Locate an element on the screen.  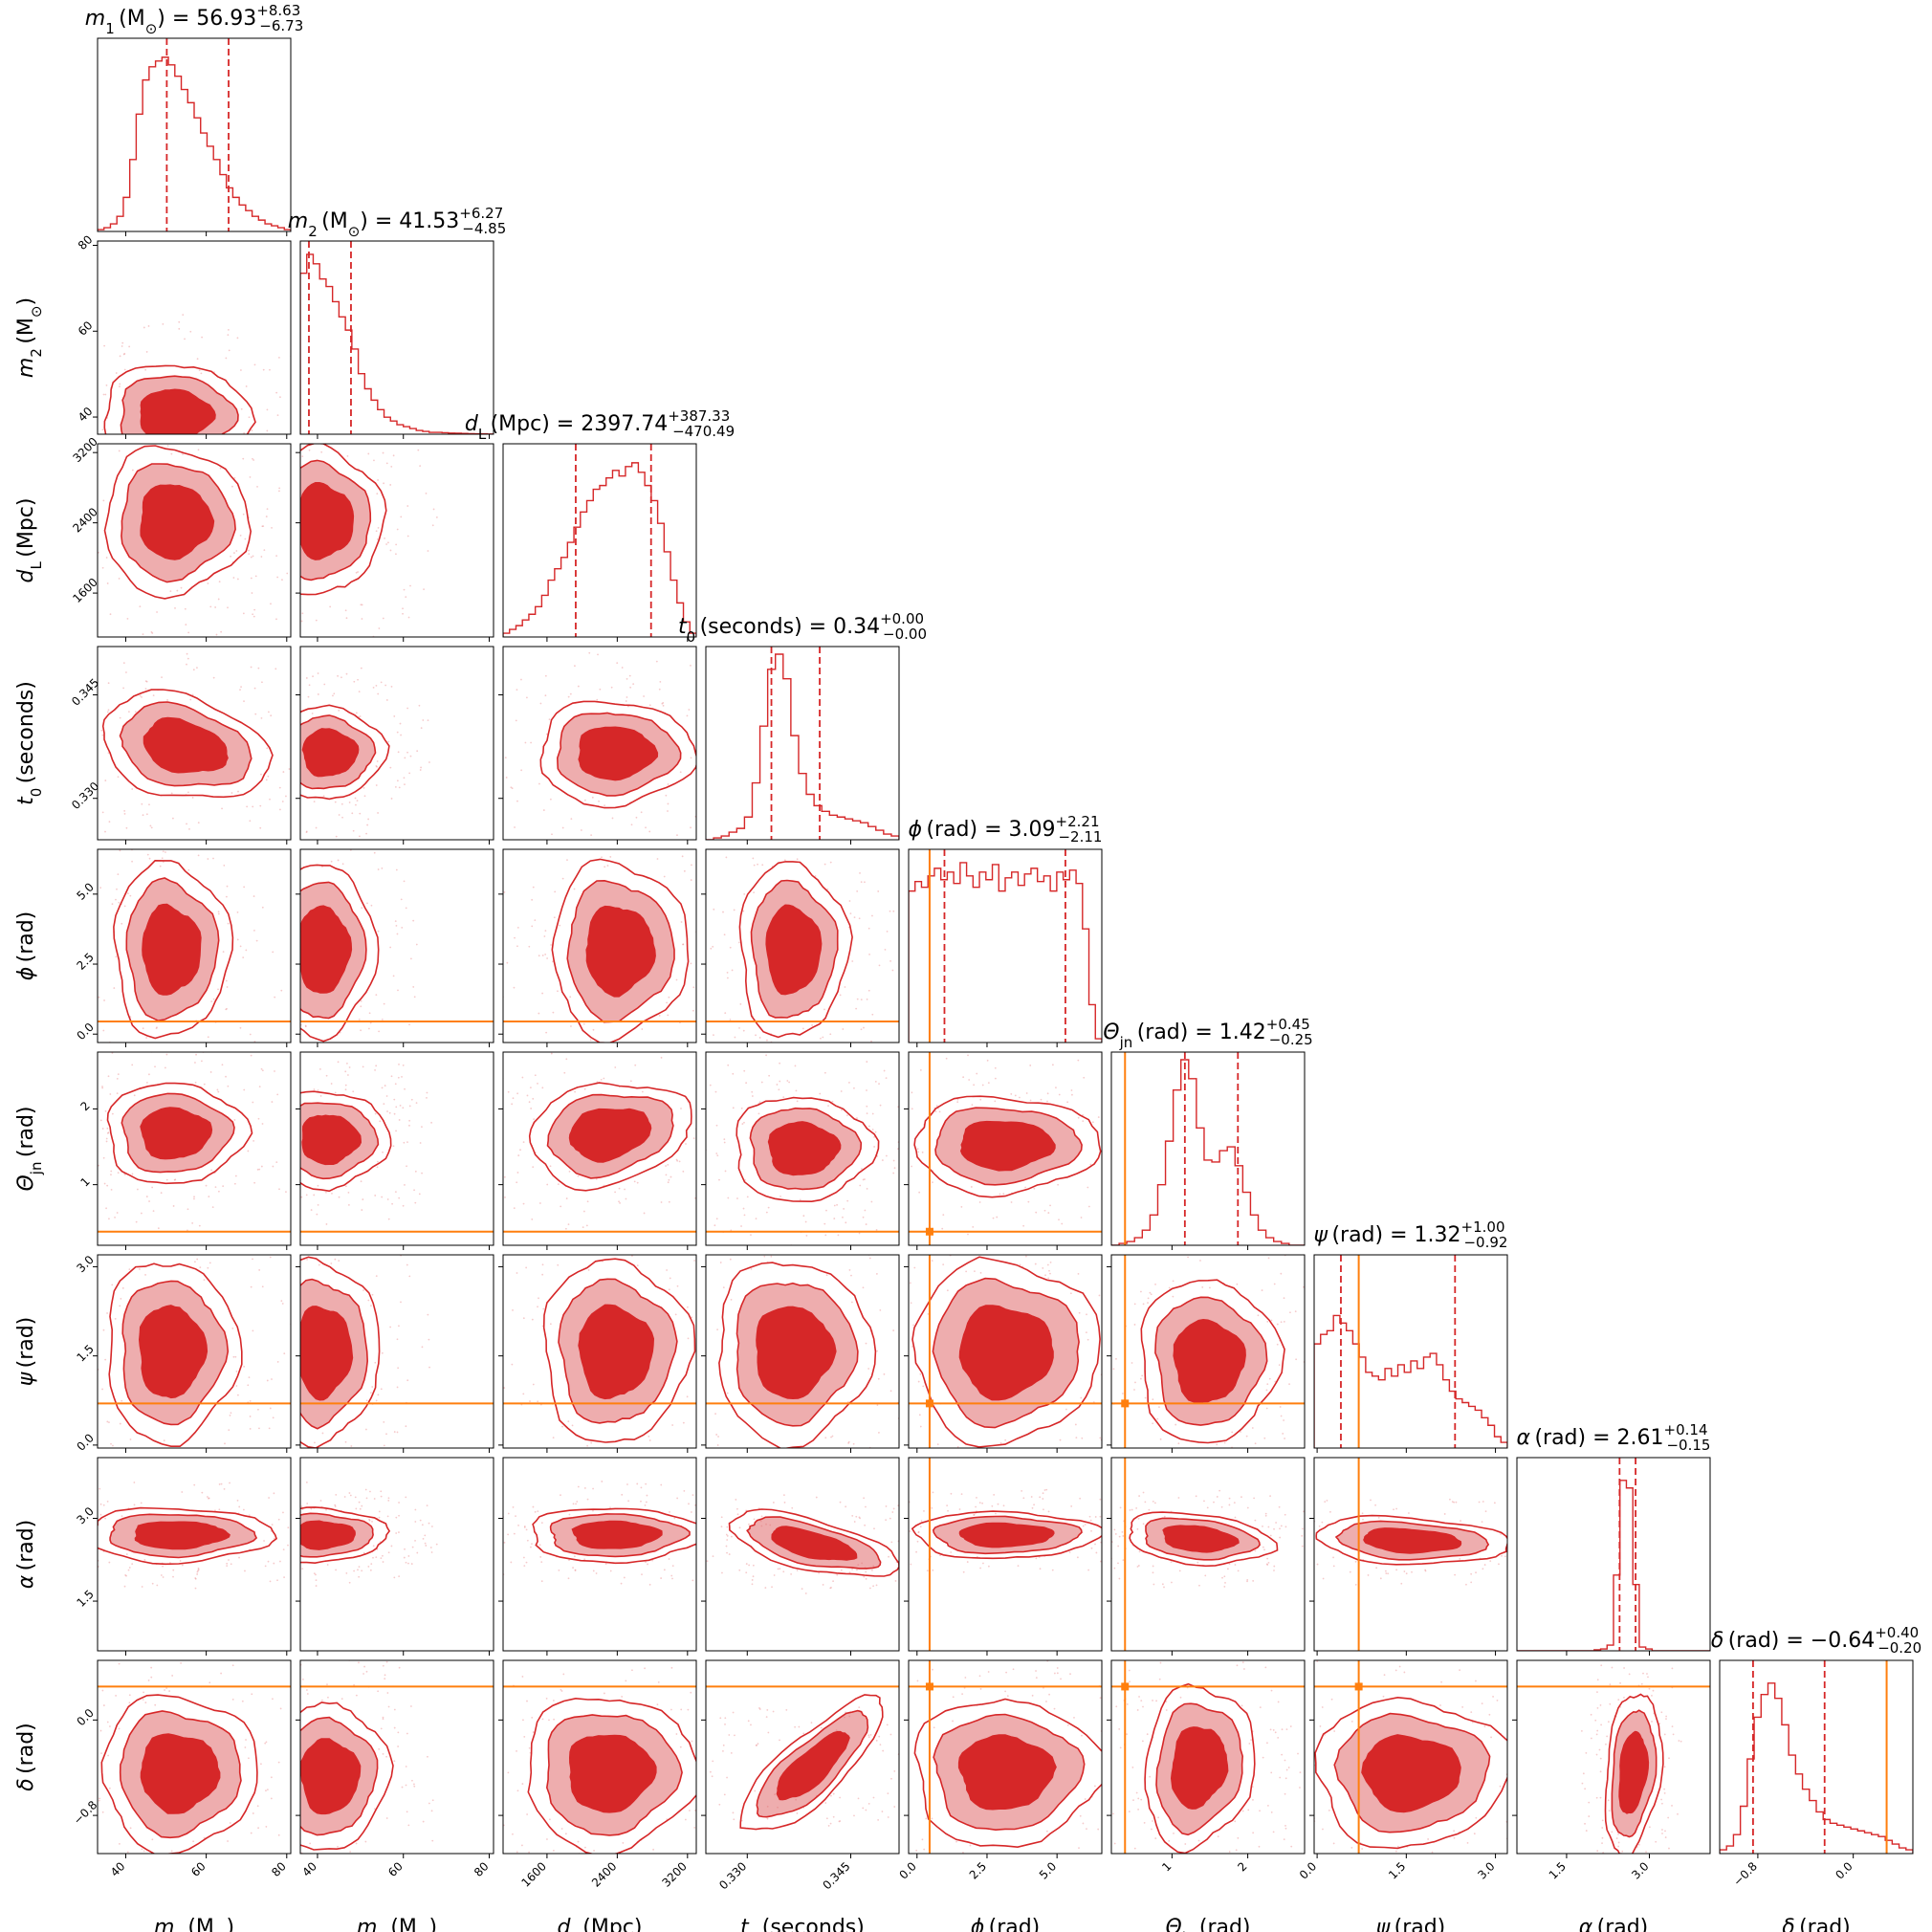
contour-inner is located at coordinates (1007, 1146).